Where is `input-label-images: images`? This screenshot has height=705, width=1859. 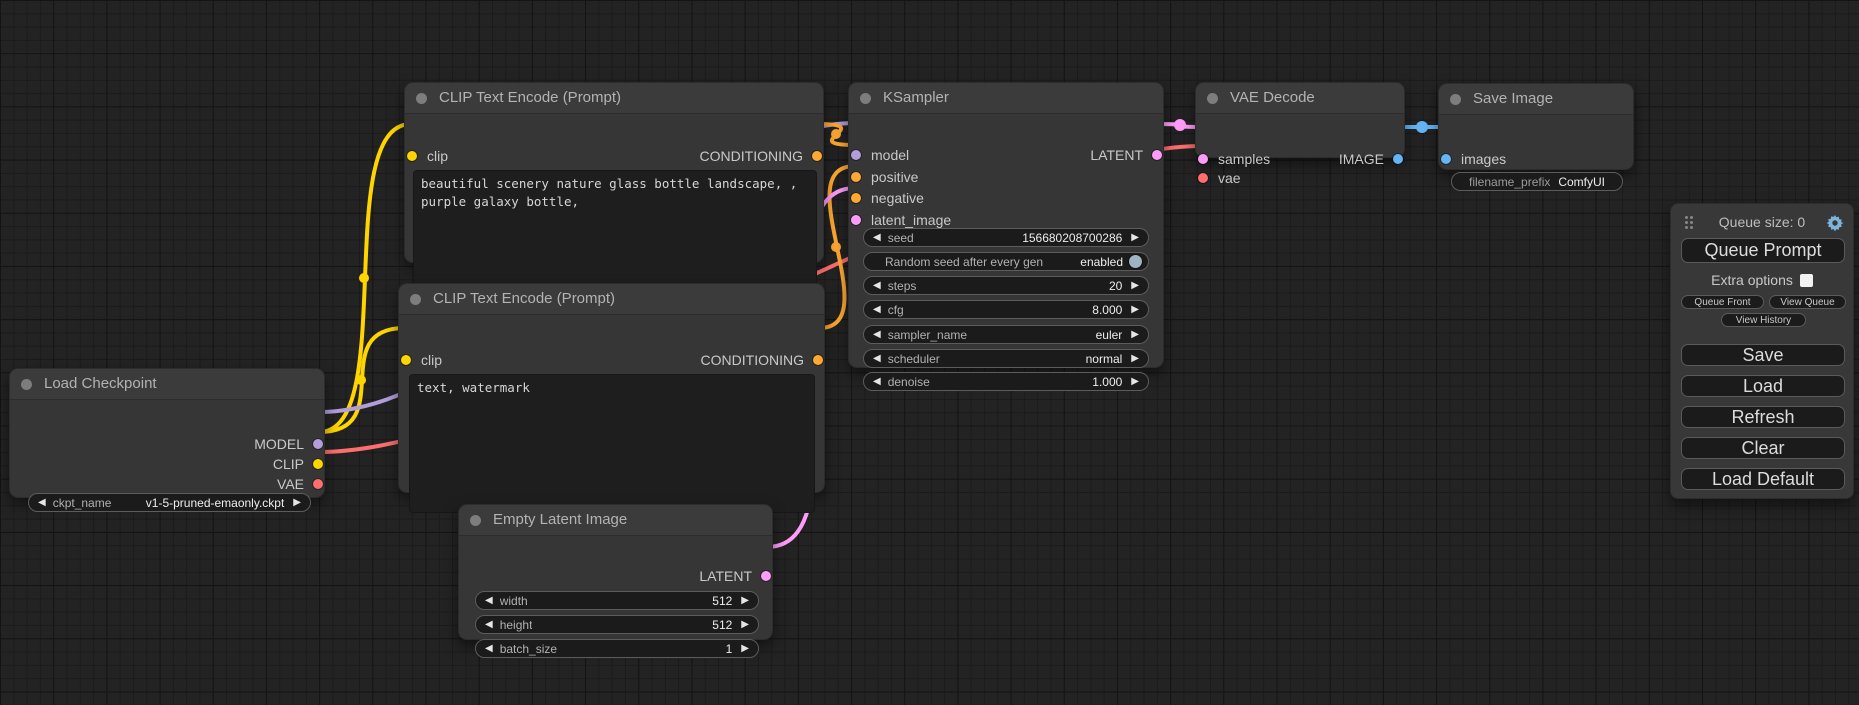 input-label-images: images is located at coordinates (1484, 159).